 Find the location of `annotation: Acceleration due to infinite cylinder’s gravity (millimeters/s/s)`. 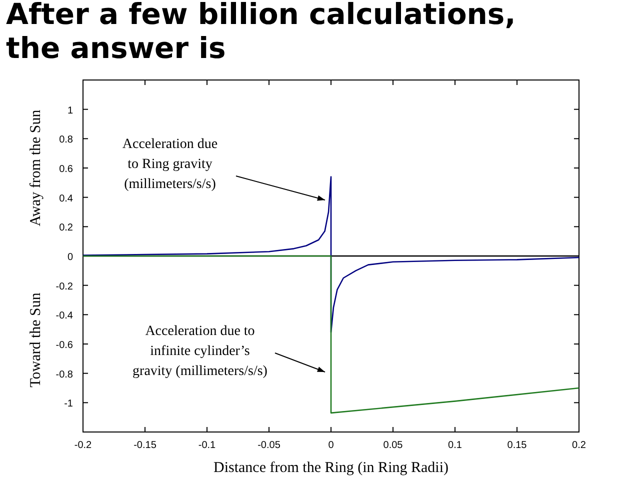

annotation: Acceleration due to infinite cylinder’s gravity (millimeters/s/s) is located at coordinates (200, 351).